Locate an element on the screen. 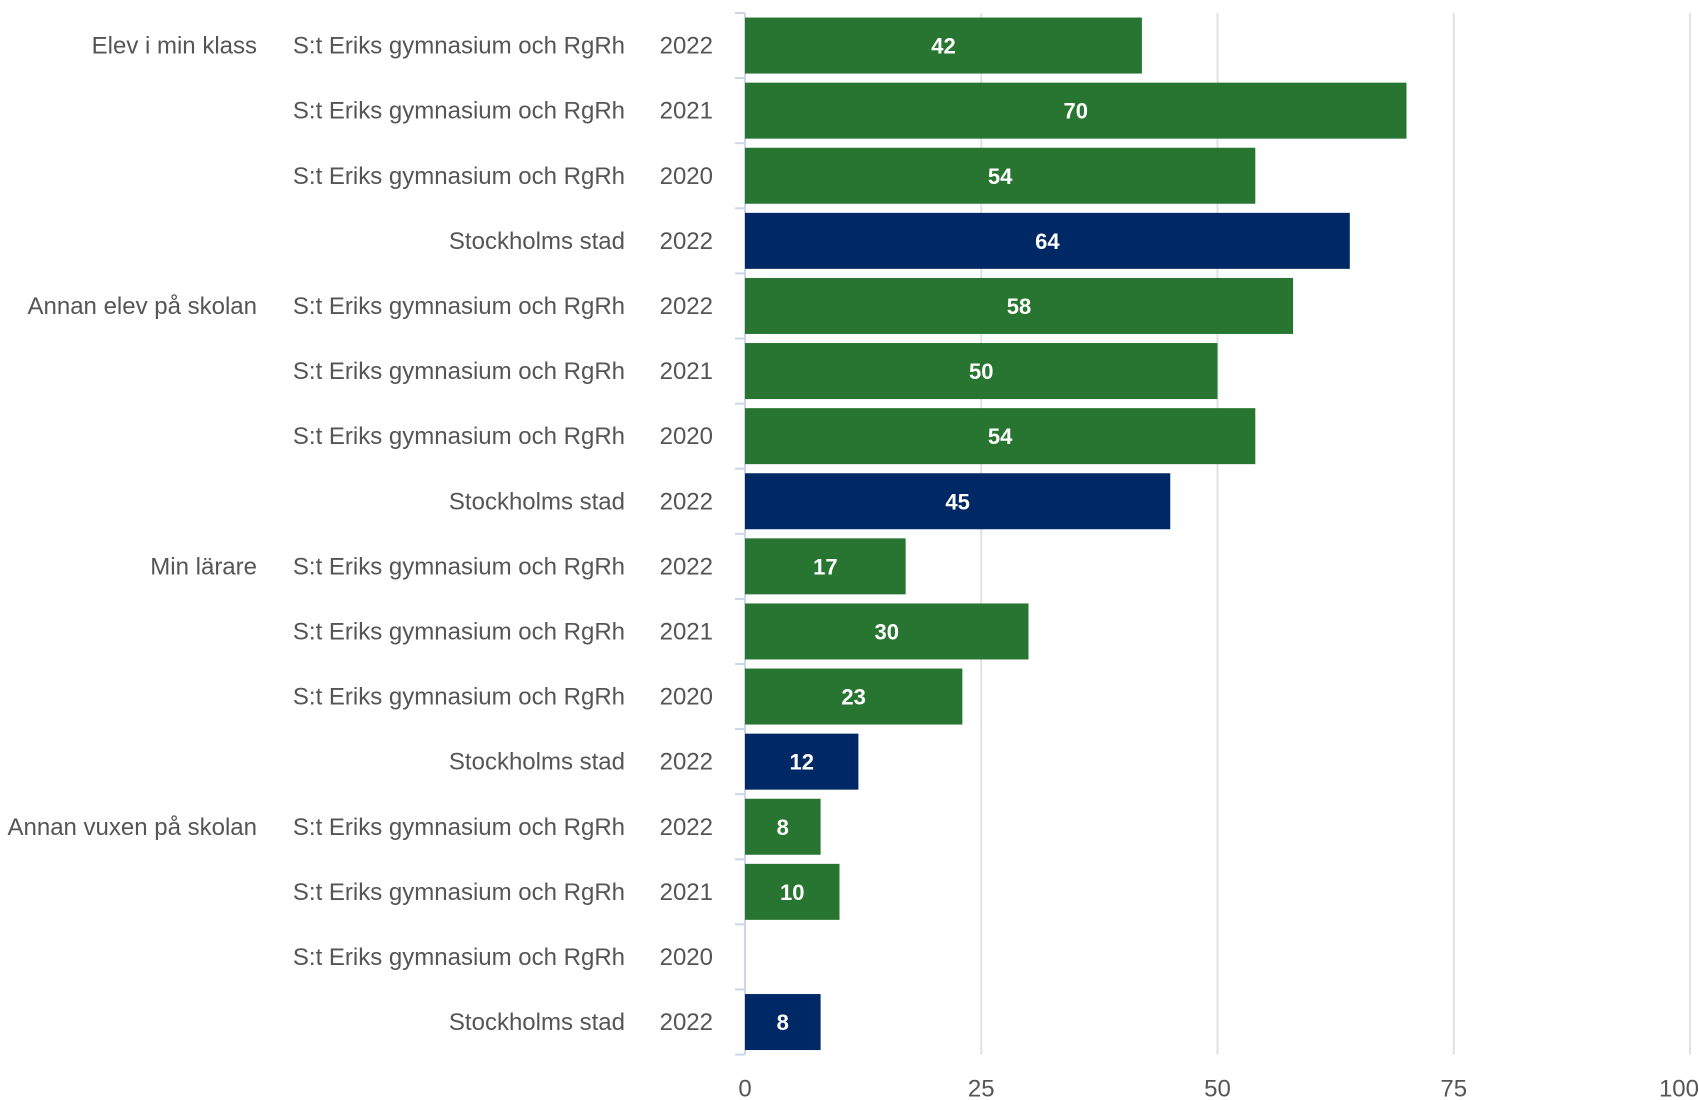 The height and width of the screenshot is (1100, 1699). data-label: 10 is located at coordinates (792, 892).